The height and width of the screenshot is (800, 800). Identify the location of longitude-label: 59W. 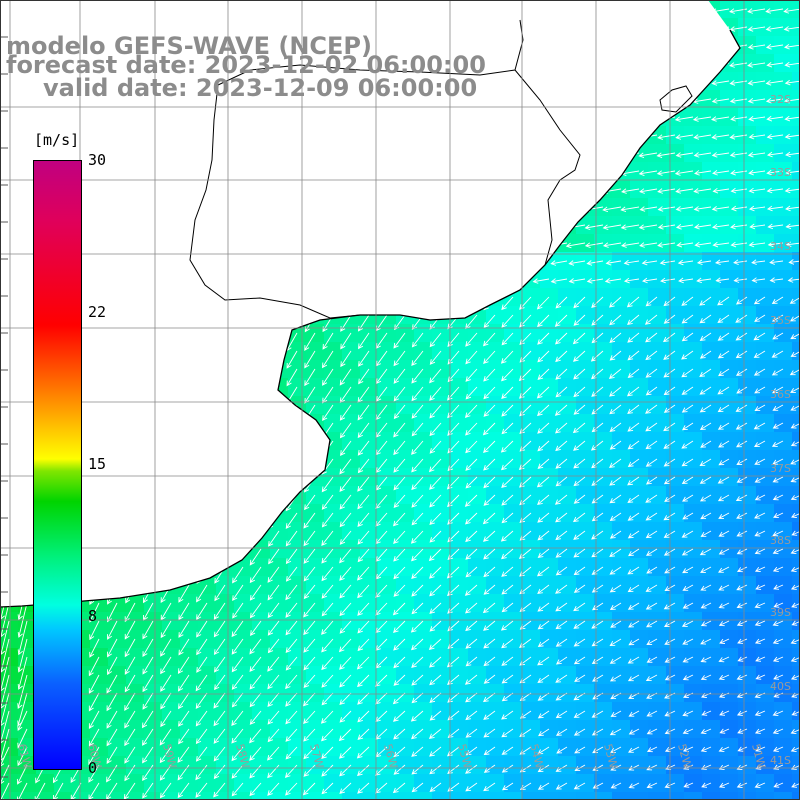
(169, 756).